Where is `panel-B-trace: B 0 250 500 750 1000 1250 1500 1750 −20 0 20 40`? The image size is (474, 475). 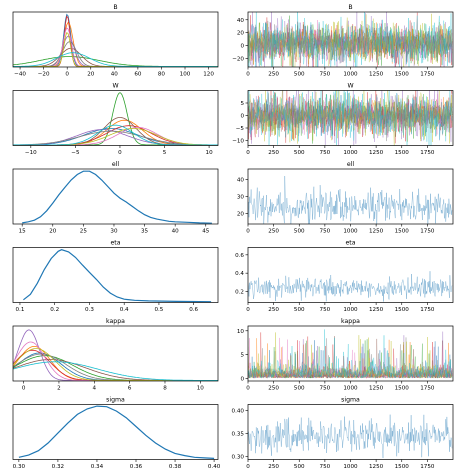 panel-B-trace: B 0 250 500 750 1000 1250 1500 1750 −20 0 20 40 is located at coordinates (343, 41).